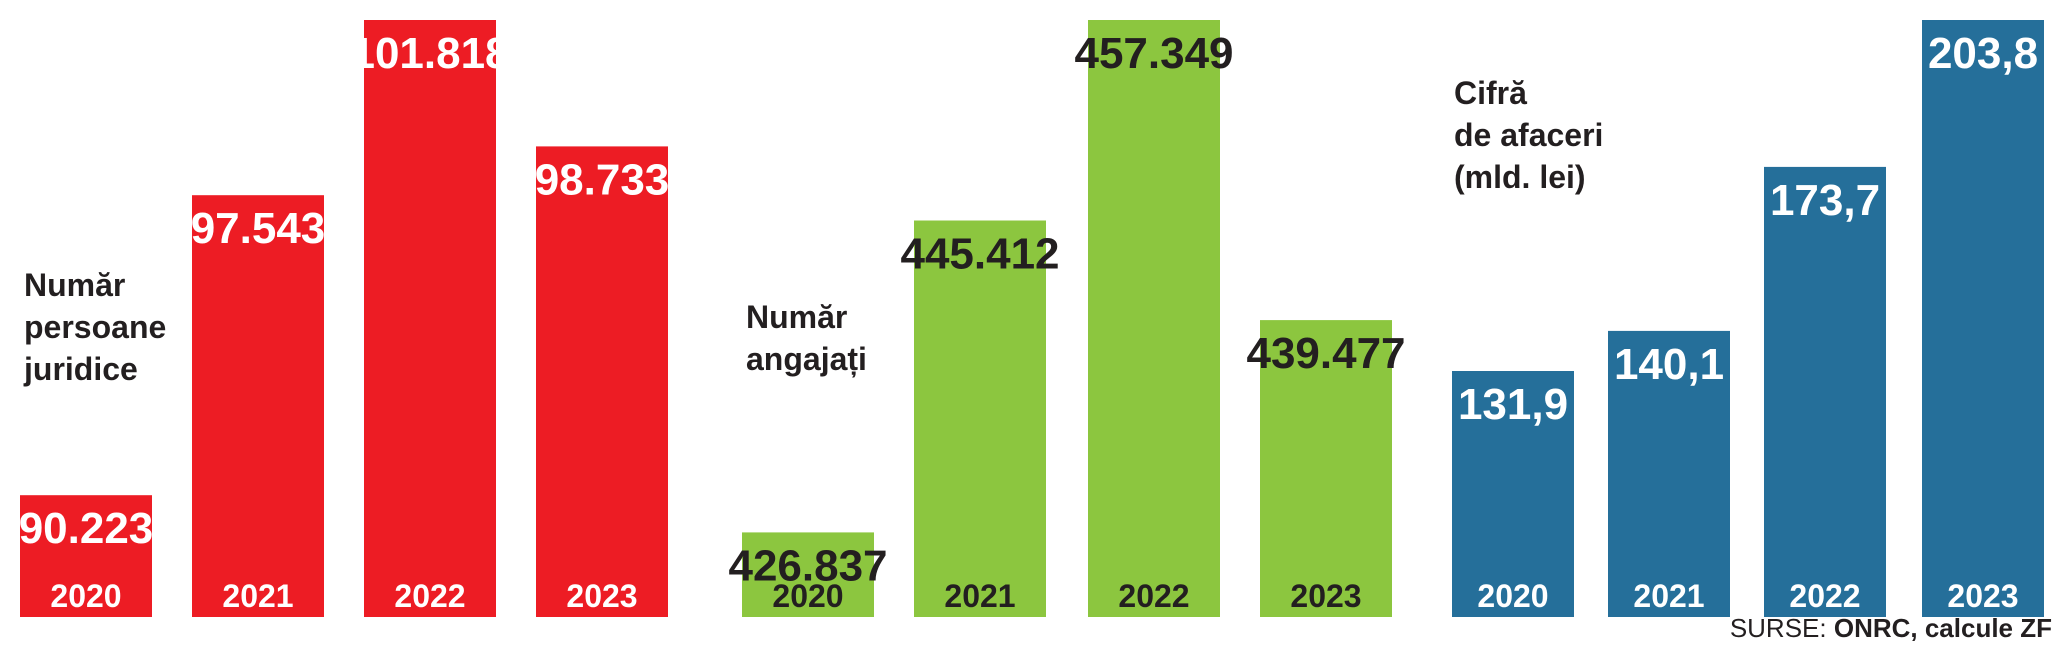  I want to click on bar-value-label: 140,1, so click(1669, 364).